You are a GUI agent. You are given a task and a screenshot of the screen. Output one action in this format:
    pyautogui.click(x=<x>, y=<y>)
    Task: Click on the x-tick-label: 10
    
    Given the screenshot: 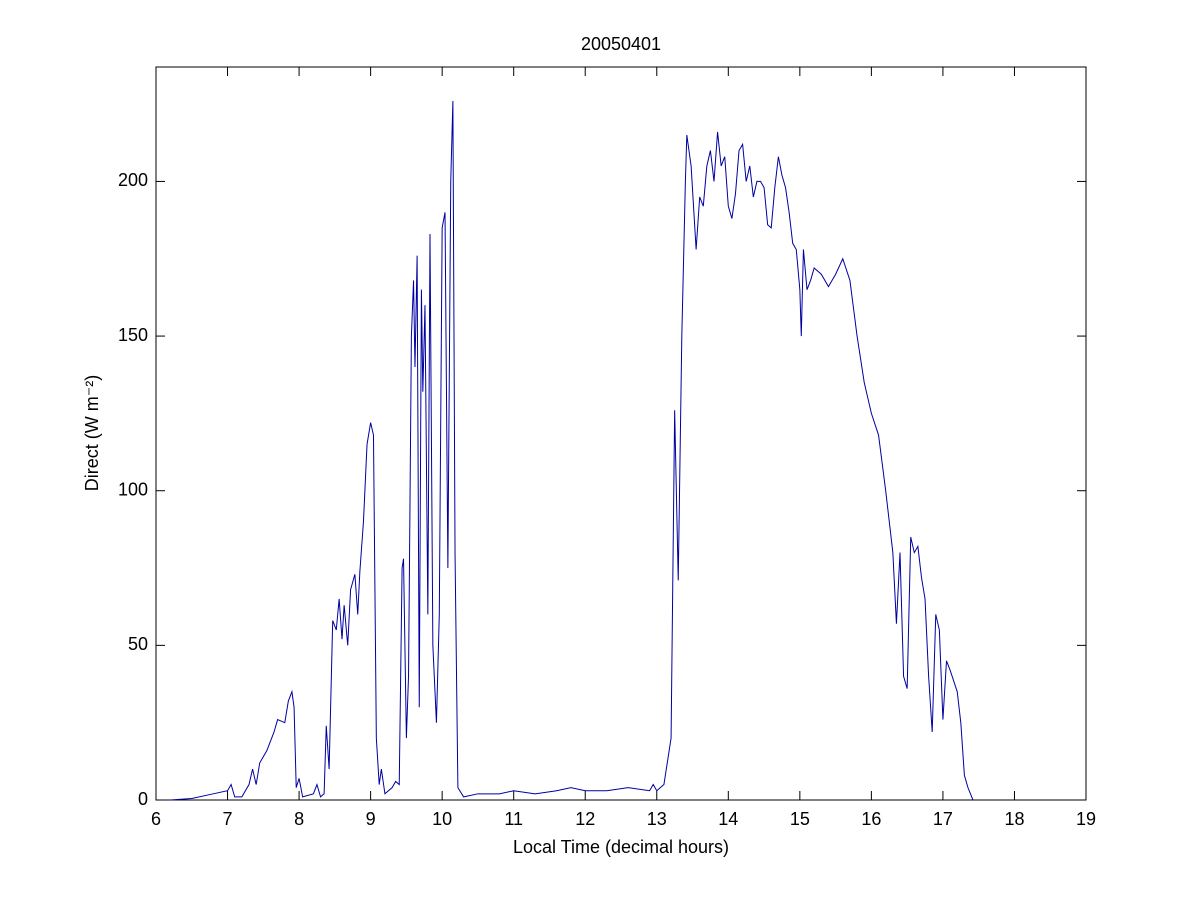 What is the action you would take?
    pyautogui.click(x=442, y=819)
    